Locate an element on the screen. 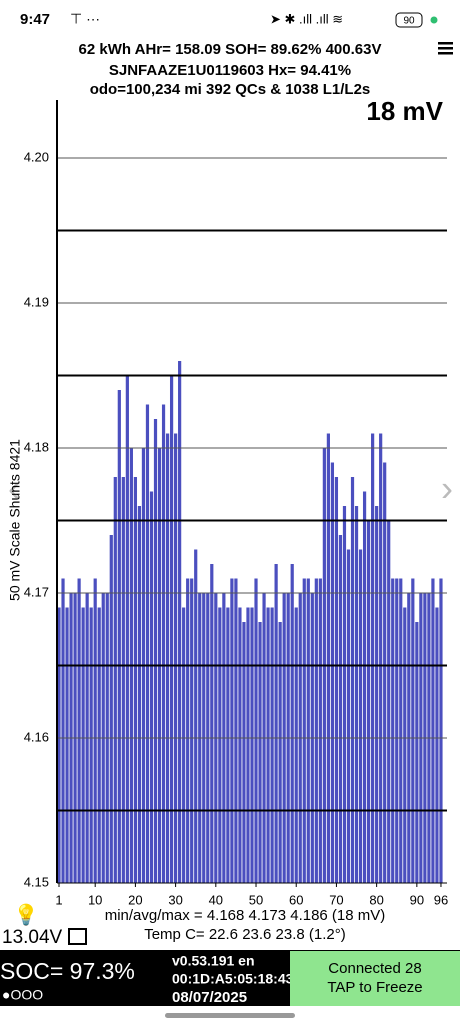 The image size is (460, 1024). x-tick-label: 20 is located at coordinates (135, 899).